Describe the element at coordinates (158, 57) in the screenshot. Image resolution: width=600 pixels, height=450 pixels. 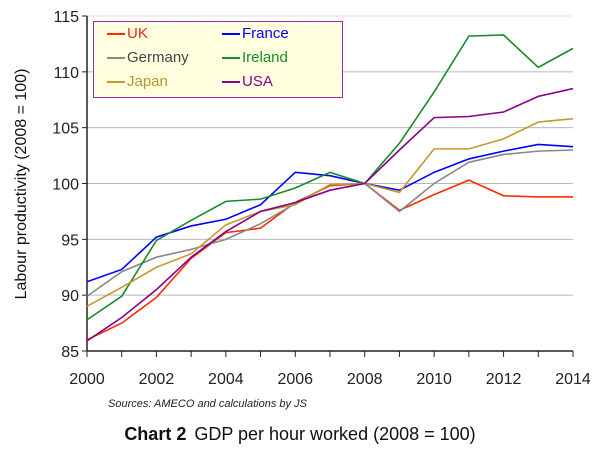
I see `legend-label: Germany` at that location.